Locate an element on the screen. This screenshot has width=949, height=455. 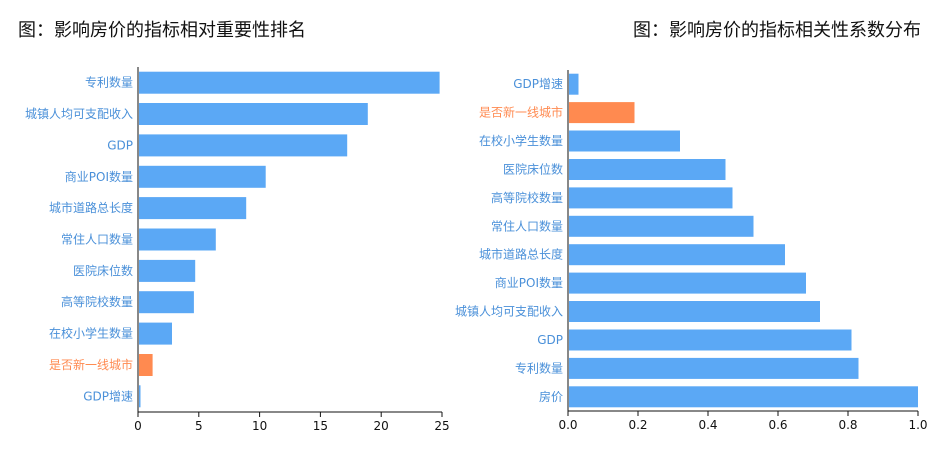
right-category-label-6: 城市道路总长度 is located at coordinates (521, 254).